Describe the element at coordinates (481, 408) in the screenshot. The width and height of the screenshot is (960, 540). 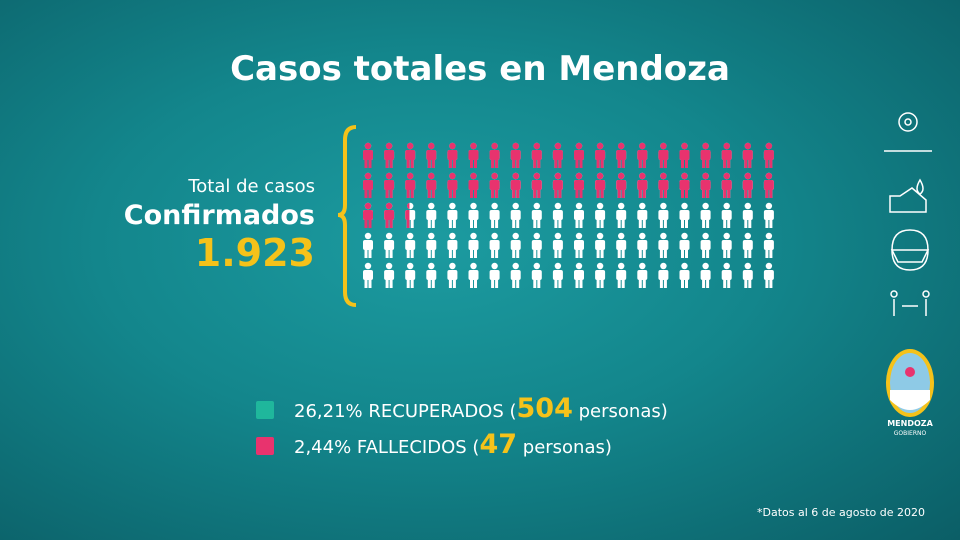
I see `legend-text: 26,21% RECUPERADOS (504 personas)` at that location.